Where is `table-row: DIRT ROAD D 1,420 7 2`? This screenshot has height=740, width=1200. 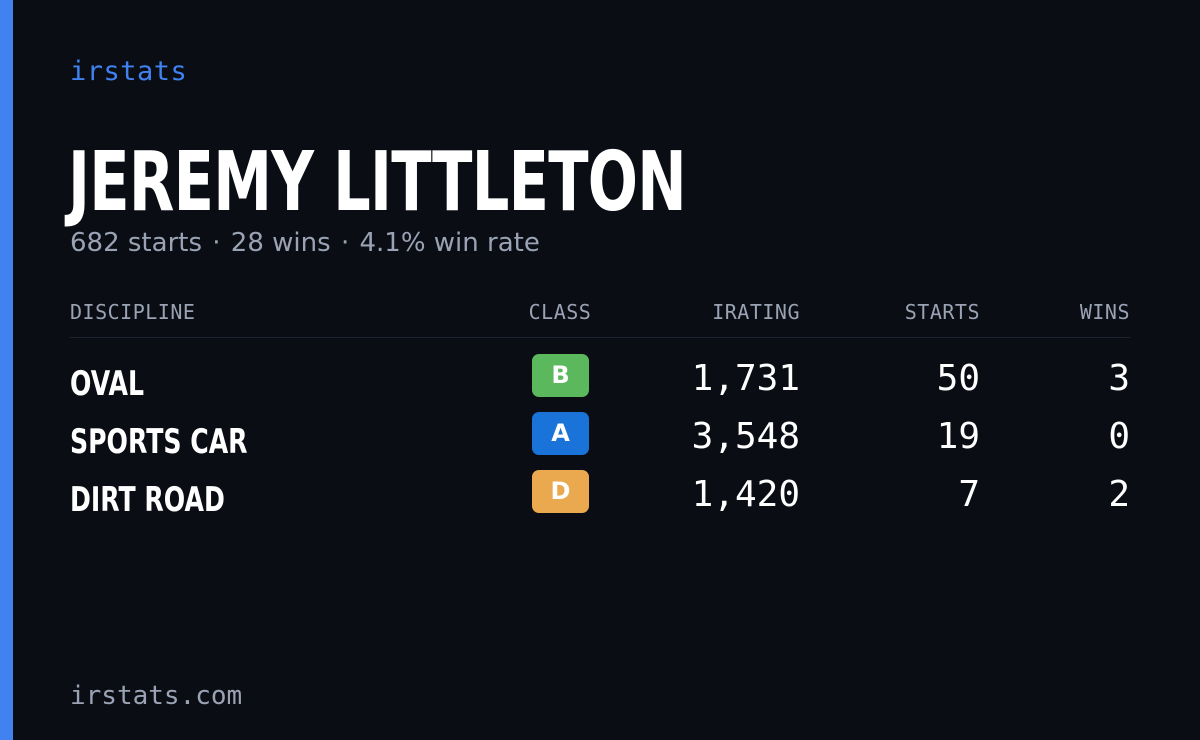 table-row: DIRT ROAD D 1,420 7 2 is located at coordinates (600, 499).